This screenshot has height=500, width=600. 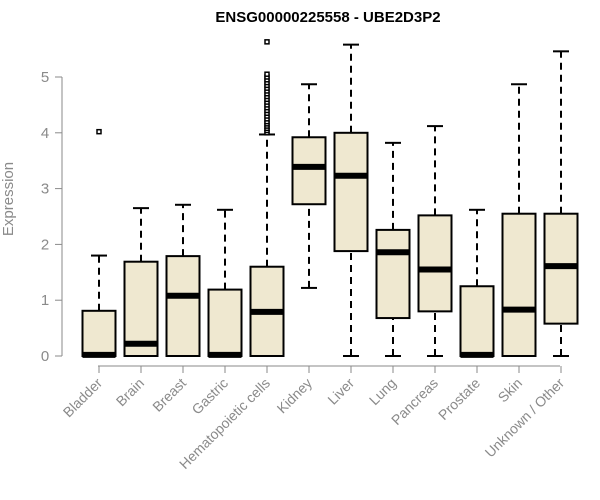 I want to click on box-liver, so click(x=351, y=200).